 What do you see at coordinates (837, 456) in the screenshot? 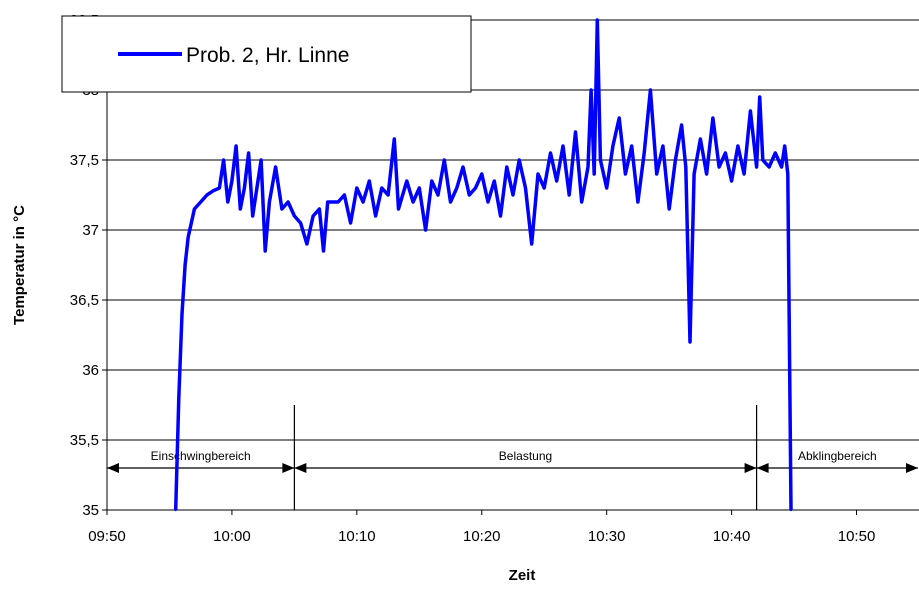
I see `phase-label: Abklingbereich` at bounding box center [837, 456].